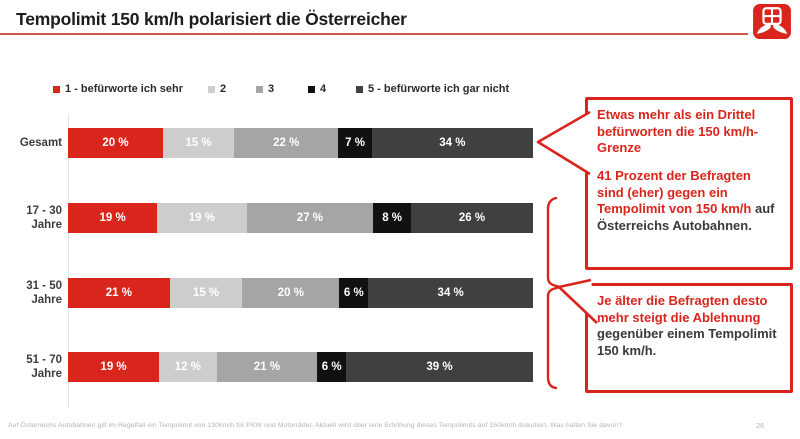 The height and width of the screenshot is (439, 800). I want to click on axis-baseline, so click(68, 261).